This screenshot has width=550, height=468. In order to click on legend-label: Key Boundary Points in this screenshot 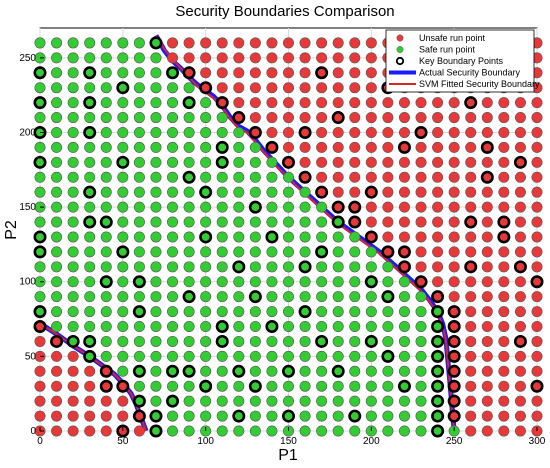, I will do `click(461, 61)`.